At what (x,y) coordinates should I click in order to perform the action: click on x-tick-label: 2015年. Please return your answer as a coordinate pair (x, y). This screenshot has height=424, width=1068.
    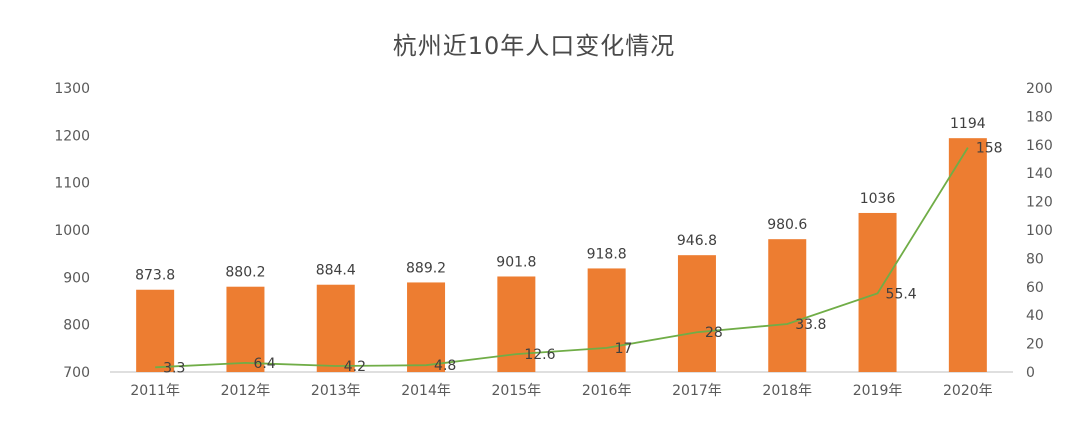
    Looking at the image, I should click on (517, 391).